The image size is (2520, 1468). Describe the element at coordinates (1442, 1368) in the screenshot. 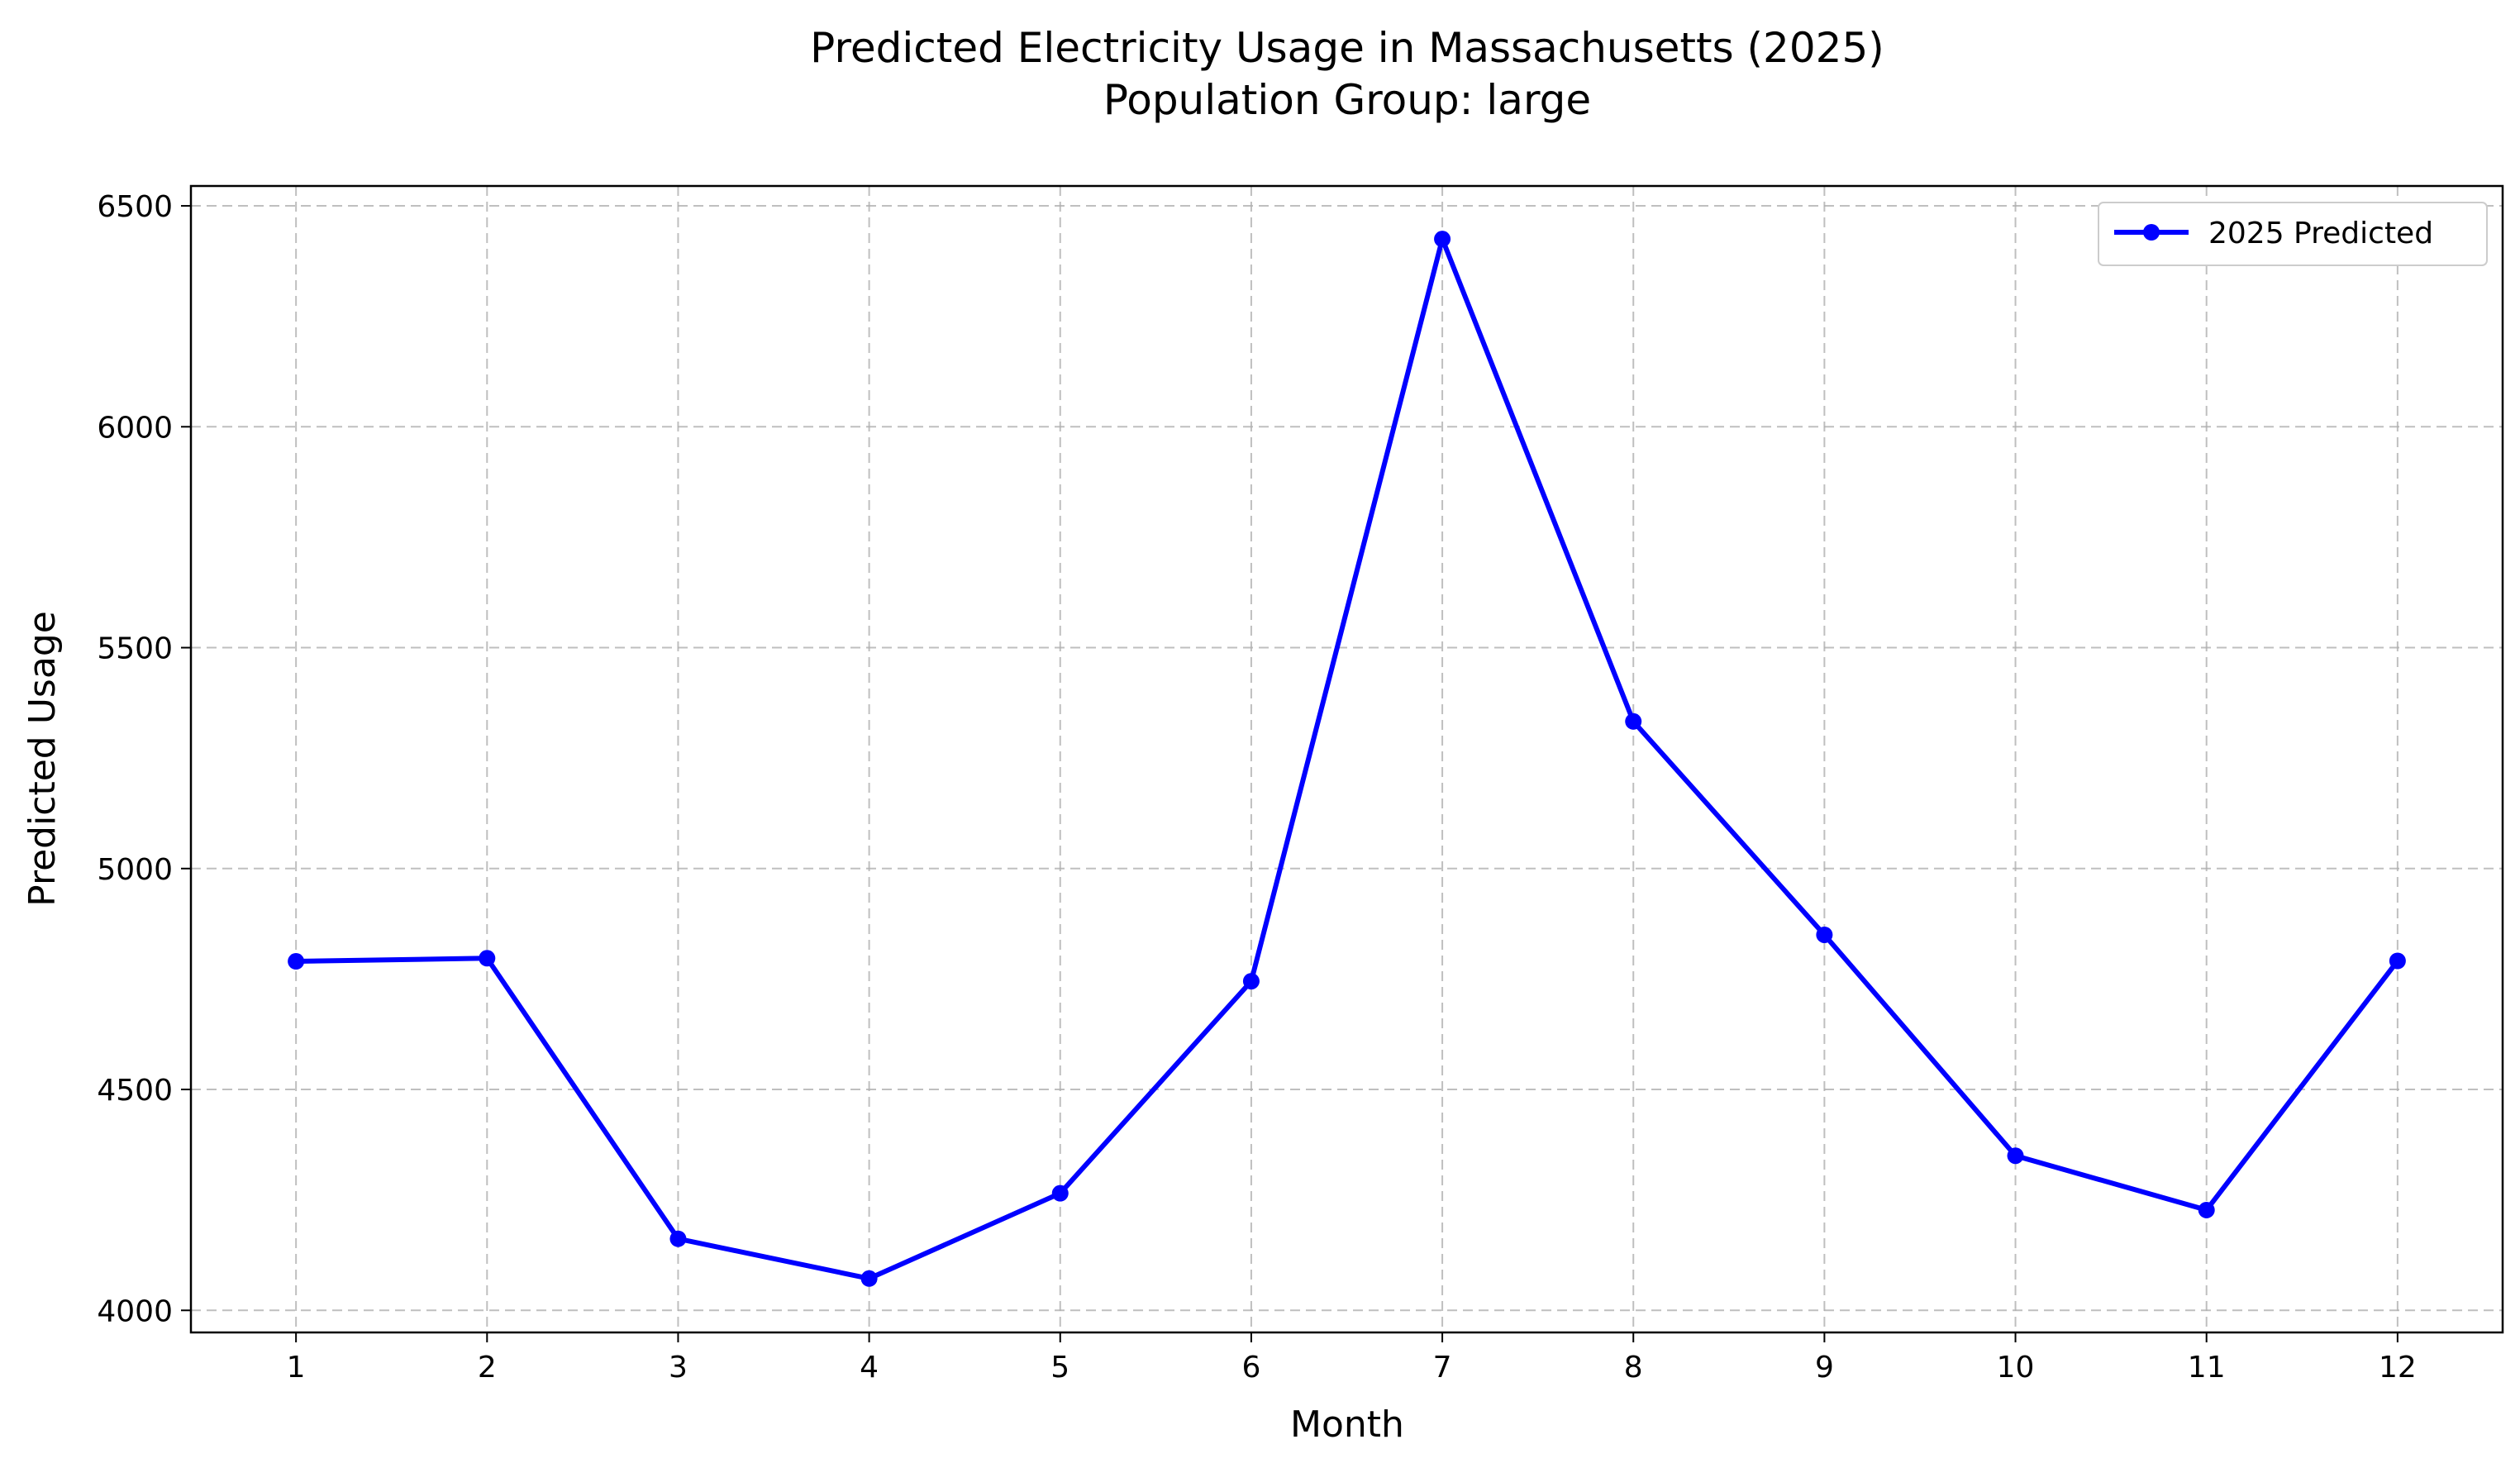

I see `x-tick-label: 7` at that location.